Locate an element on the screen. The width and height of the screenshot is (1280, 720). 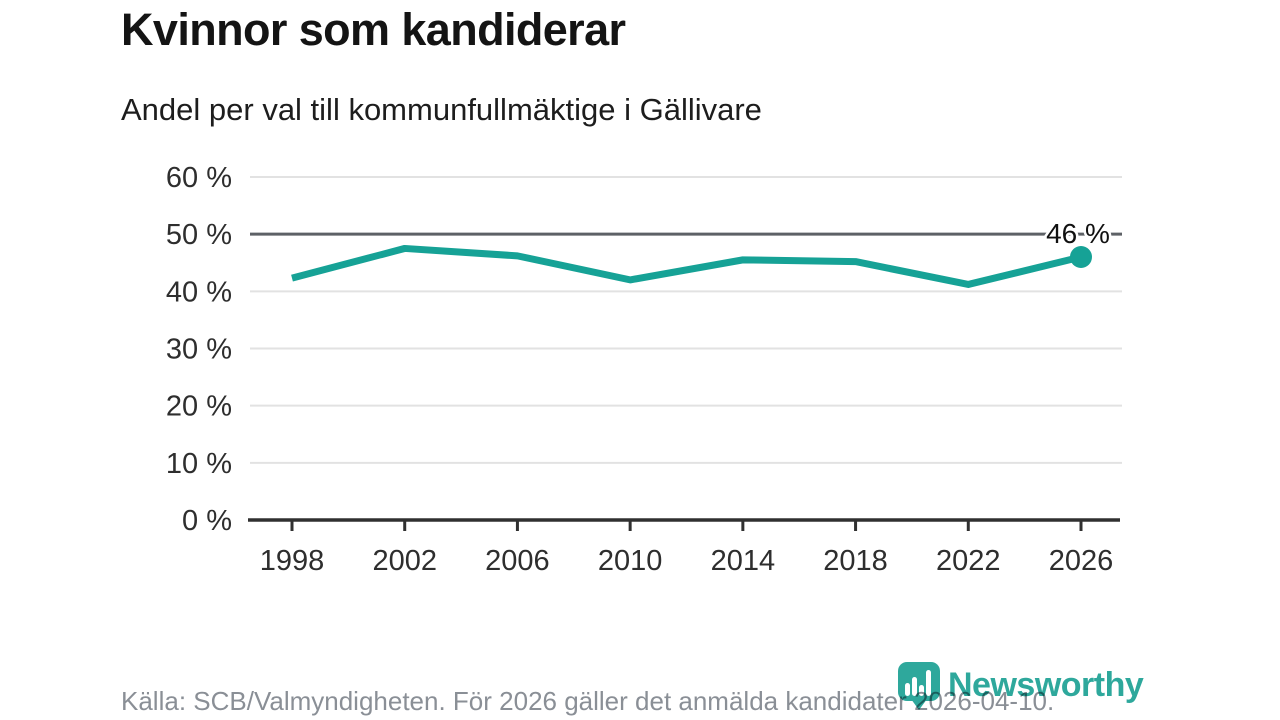
x-tick-label: 2018 is located at coordinates (855, 561).